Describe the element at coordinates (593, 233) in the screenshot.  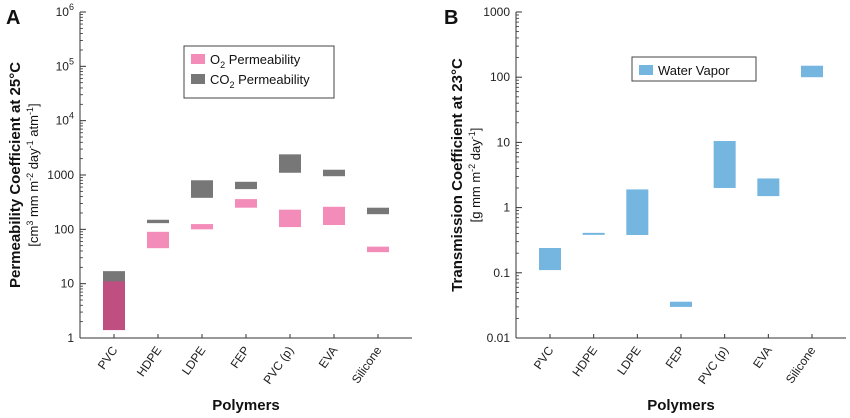
I see `bar-water-vapor-hdpe` at that location.